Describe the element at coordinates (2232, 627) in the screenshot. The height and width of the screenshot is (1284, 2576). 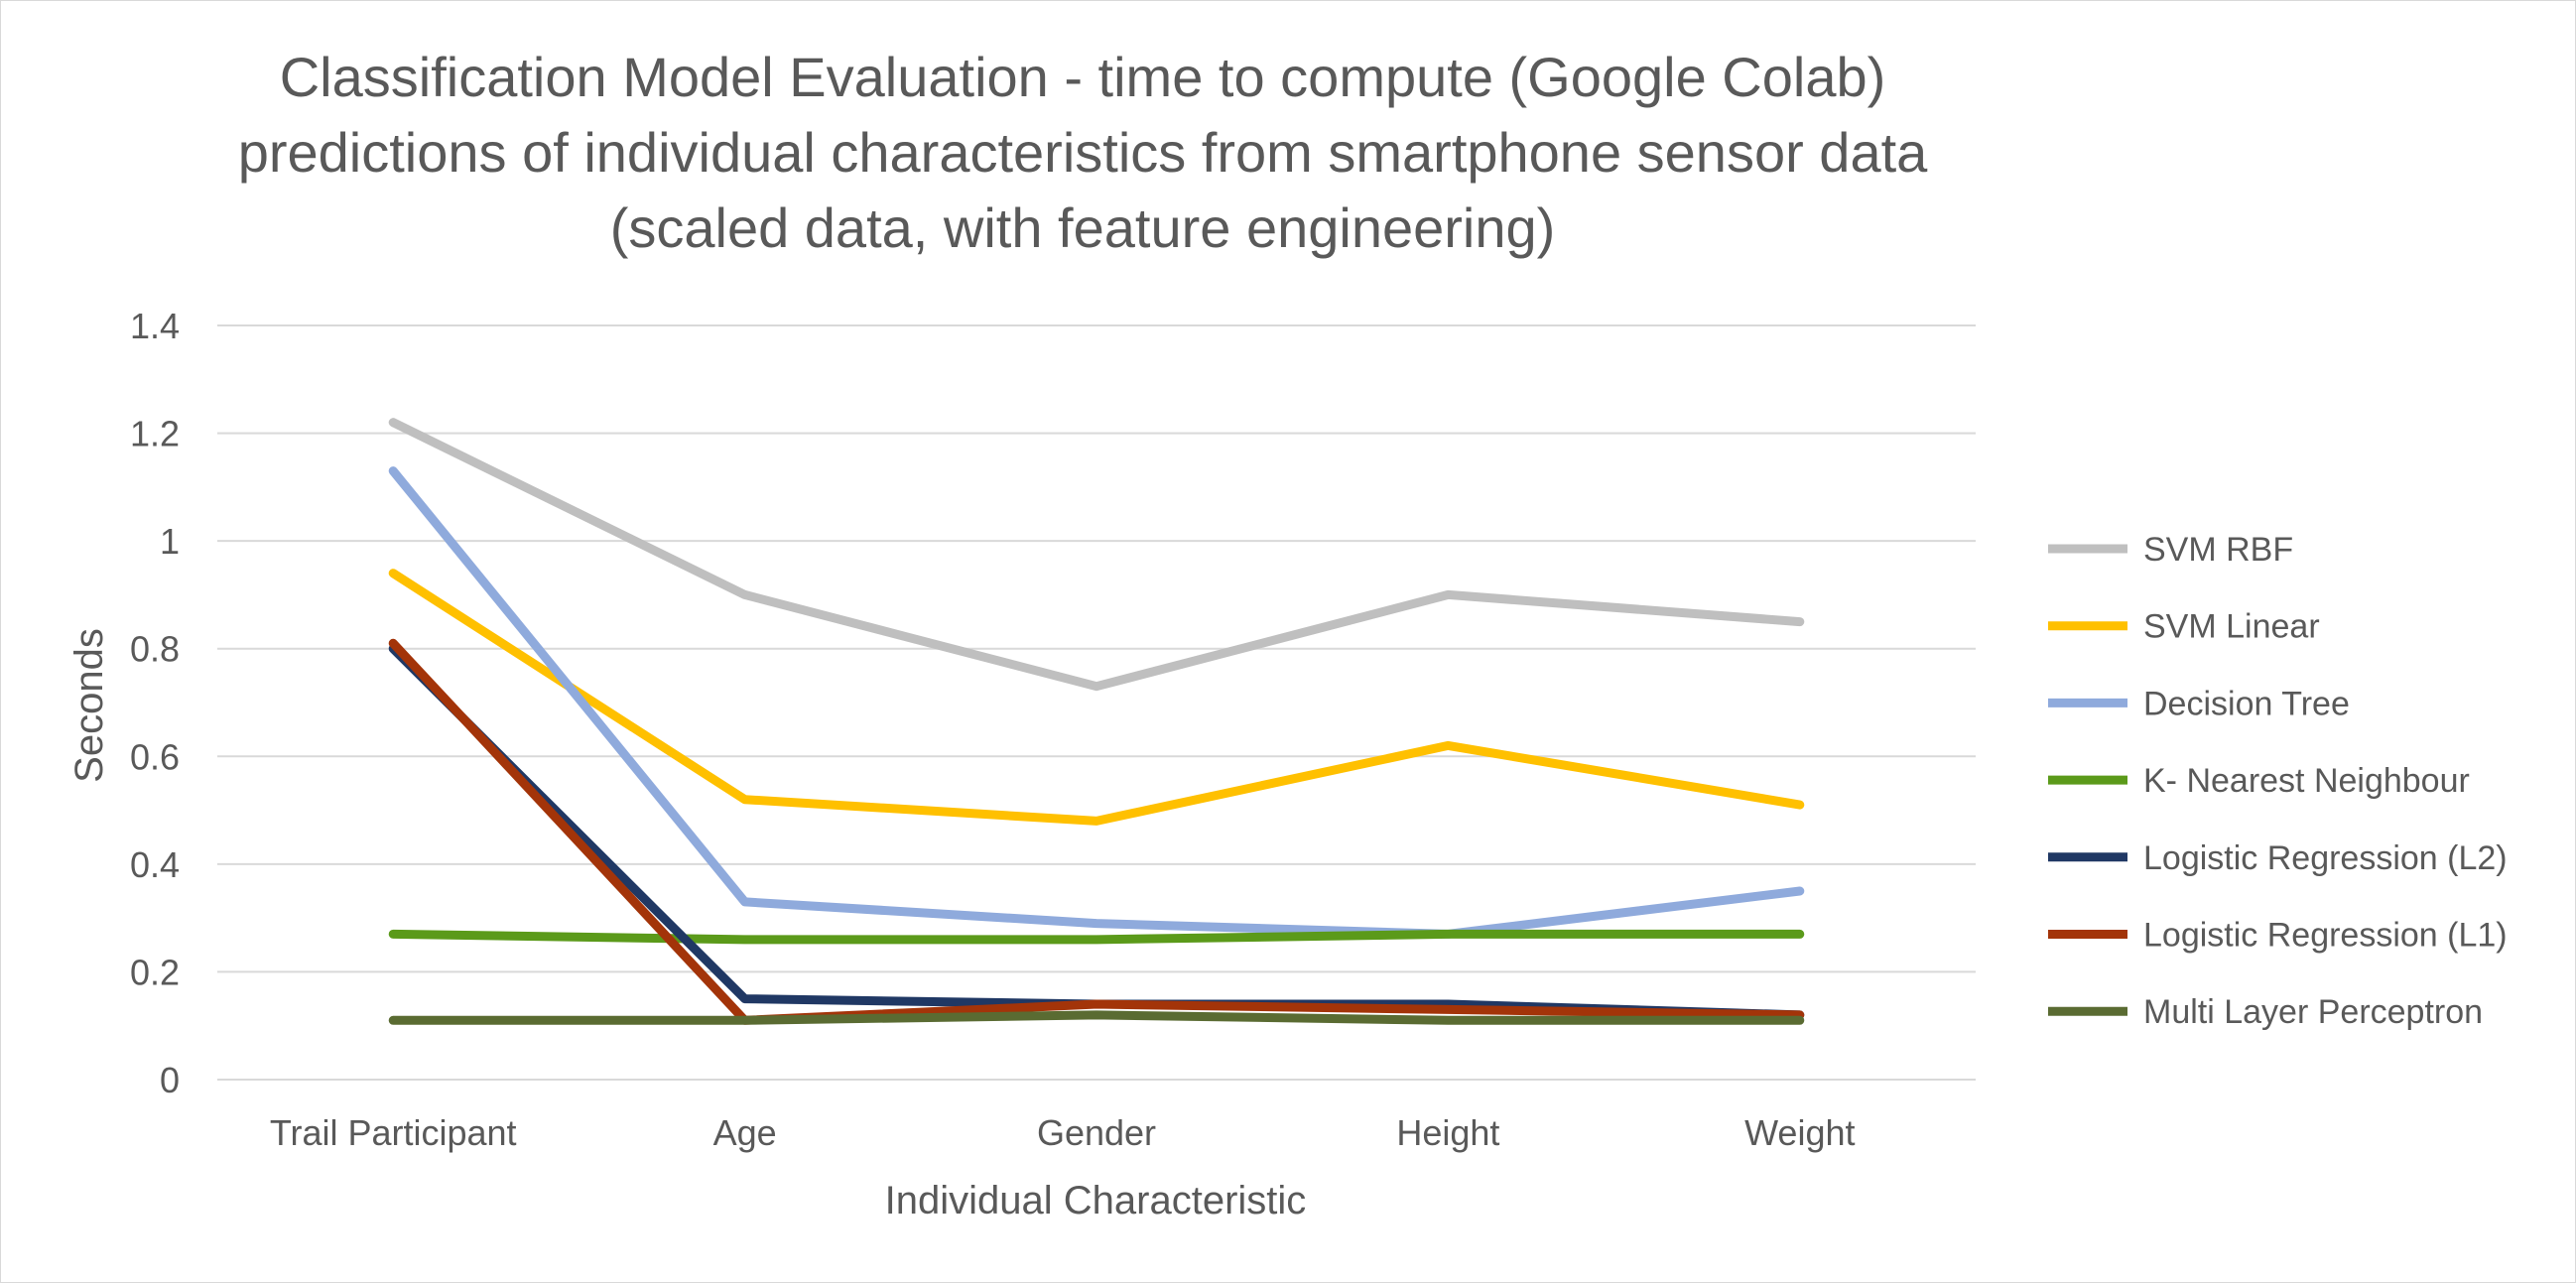
I see `legend-label: SVM Linear` at that location.